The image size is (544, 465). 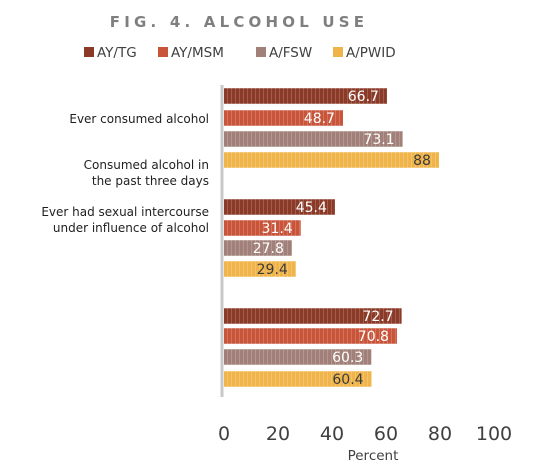 What do you see at coordinates (373, 337) in the screenshot?
I see `data-label: 70.8` at bounding box center [373, 337].